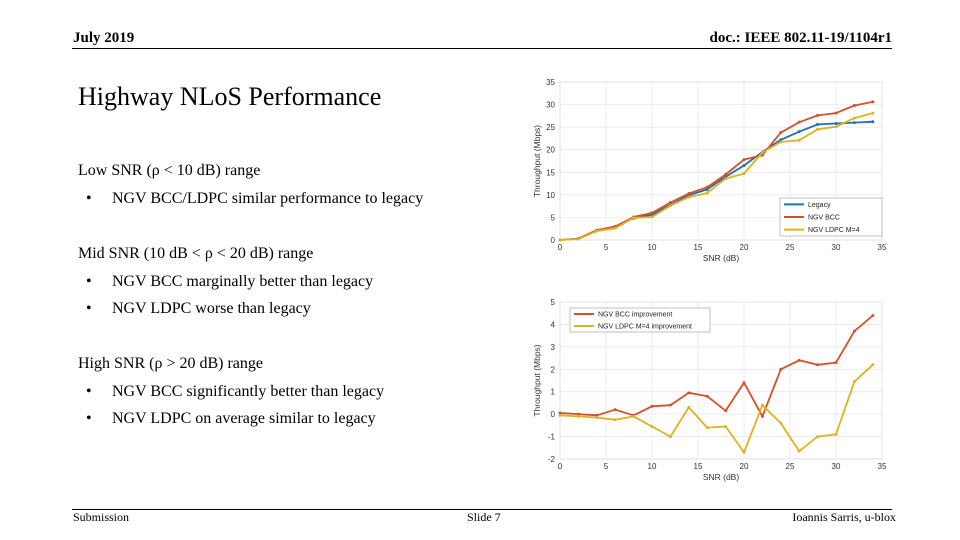 This screenshot has width=960, height=540. What do you see at coordinates (698, 466) in the screenshot?
I see `x-tick-label: 15` at bounding box center [698, 466].